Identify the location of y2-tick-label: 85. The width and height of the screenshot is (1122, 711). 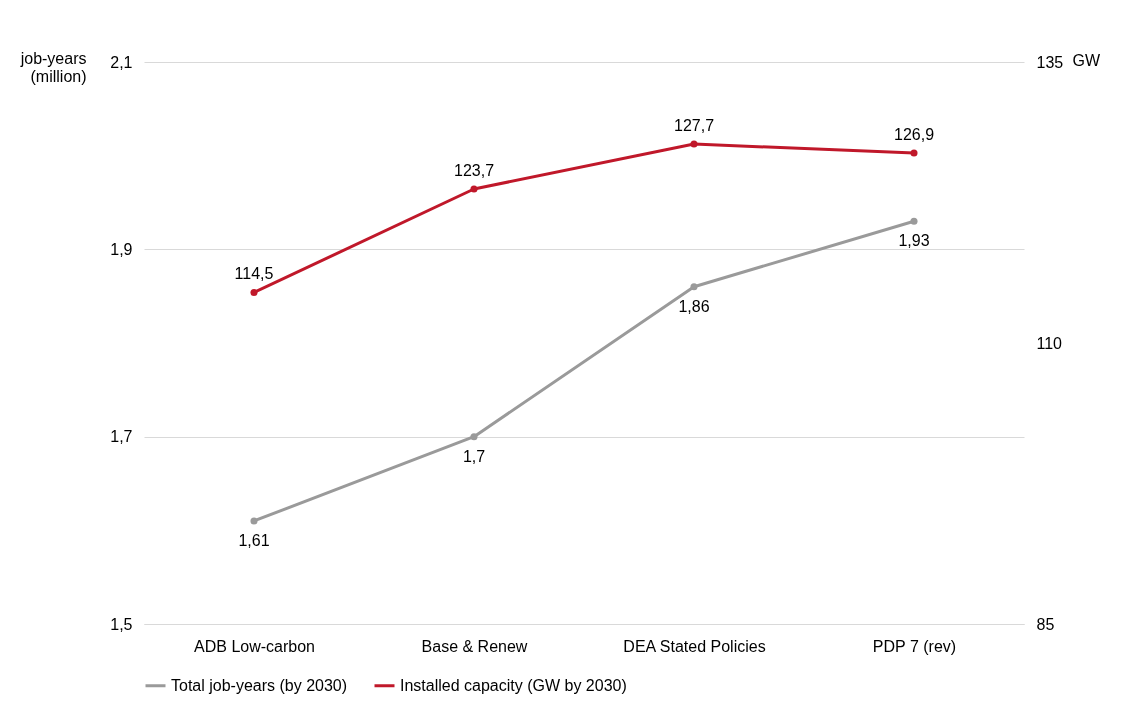
(1045, 624).